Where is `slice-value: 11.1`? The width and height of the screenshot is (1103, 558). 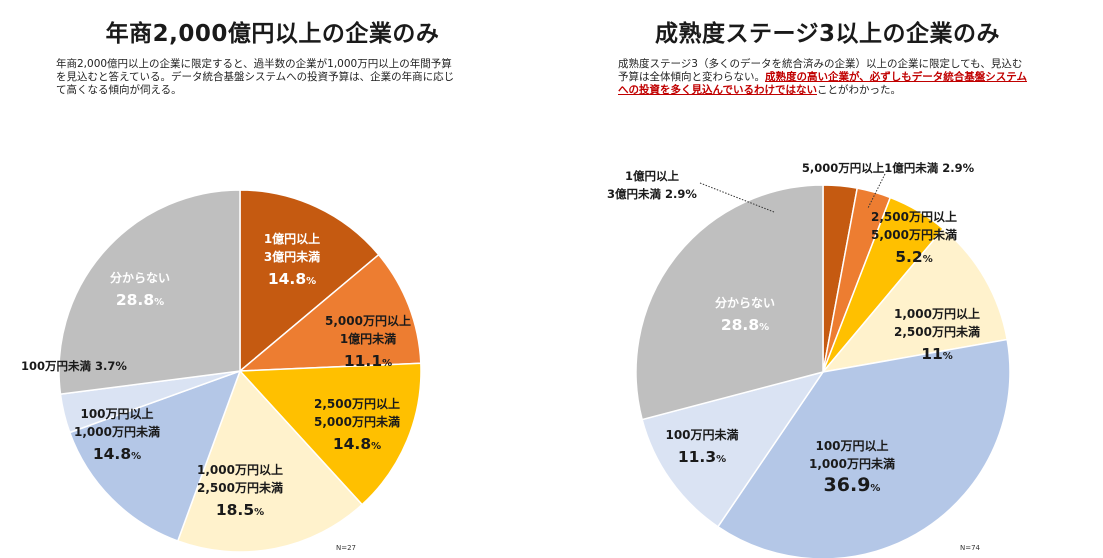 slice-value: 11.1 is located at coordinates (363, 361).